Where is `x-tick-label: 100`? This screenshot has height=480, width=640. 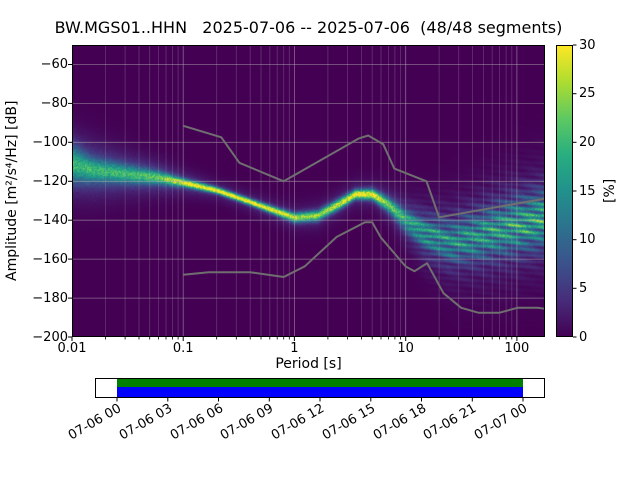 x-tick-label: 100 is located at coordinates (517, 348).